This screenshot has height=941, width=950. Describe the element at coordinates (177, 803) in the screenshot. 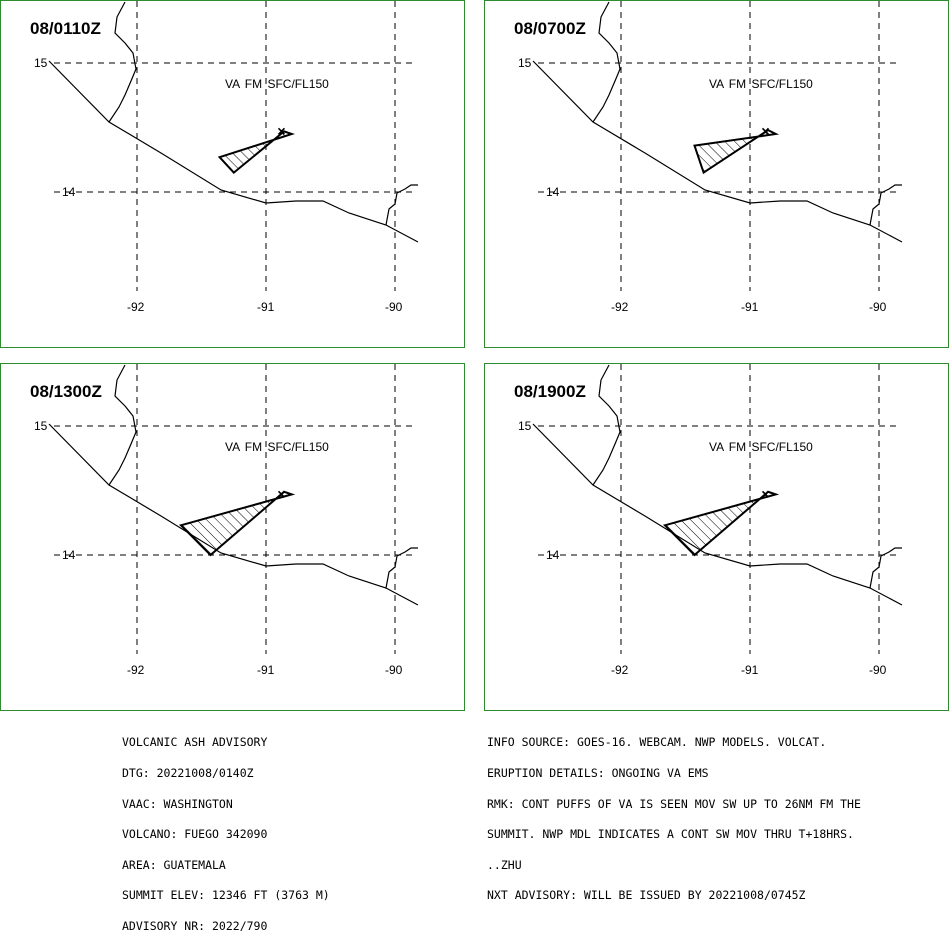

I see `advisory-line: VAAC: WASHINGTON` at that location.